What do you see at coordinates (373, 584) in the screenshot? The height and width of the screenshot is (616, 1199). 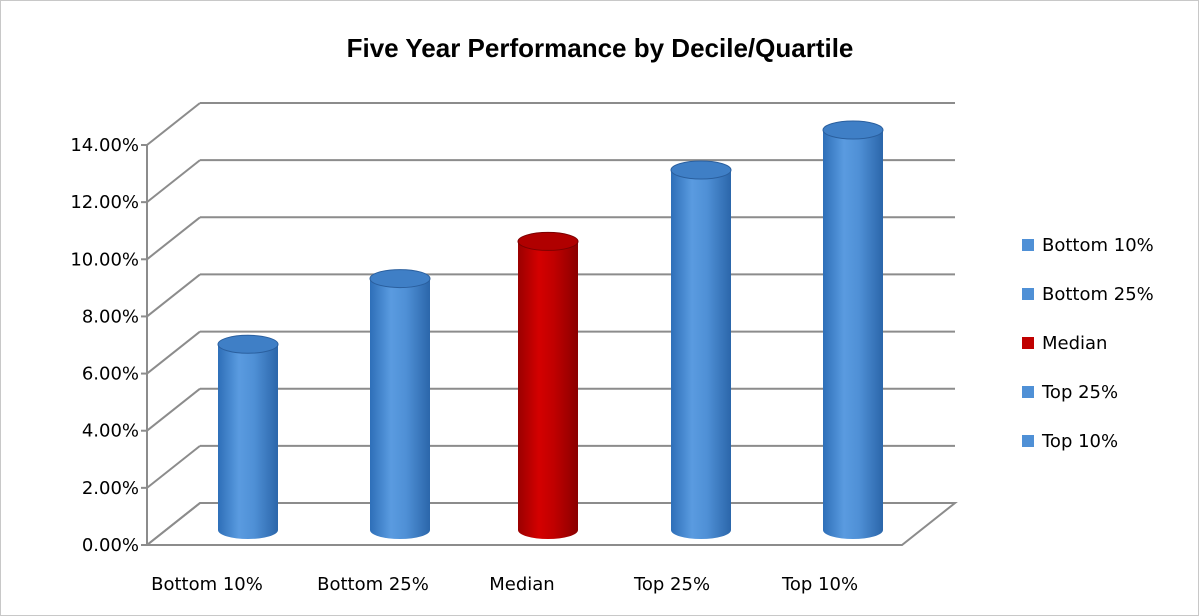 I see `x-tick-label: Bottom 25%` at bounding box center [373, 584].